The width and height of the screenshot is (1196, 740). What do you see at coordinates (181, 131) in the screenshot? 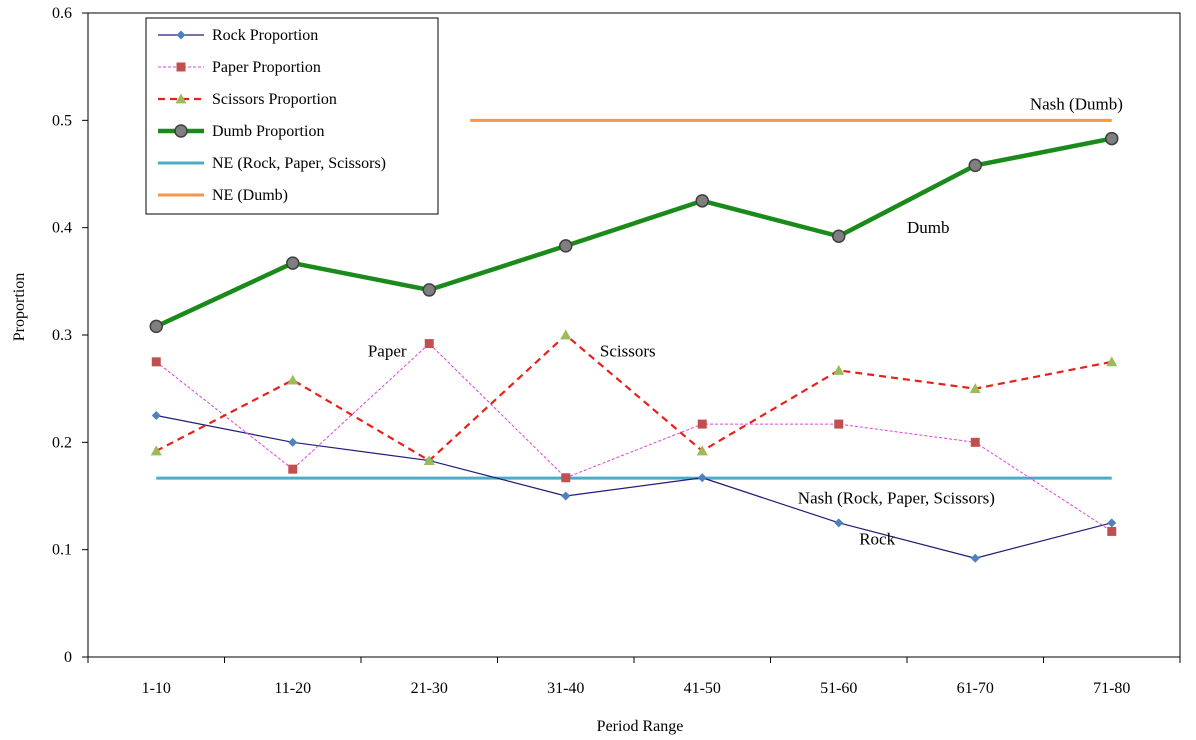
I see `legend-marker-dumb` at bounding box center [181, 131].